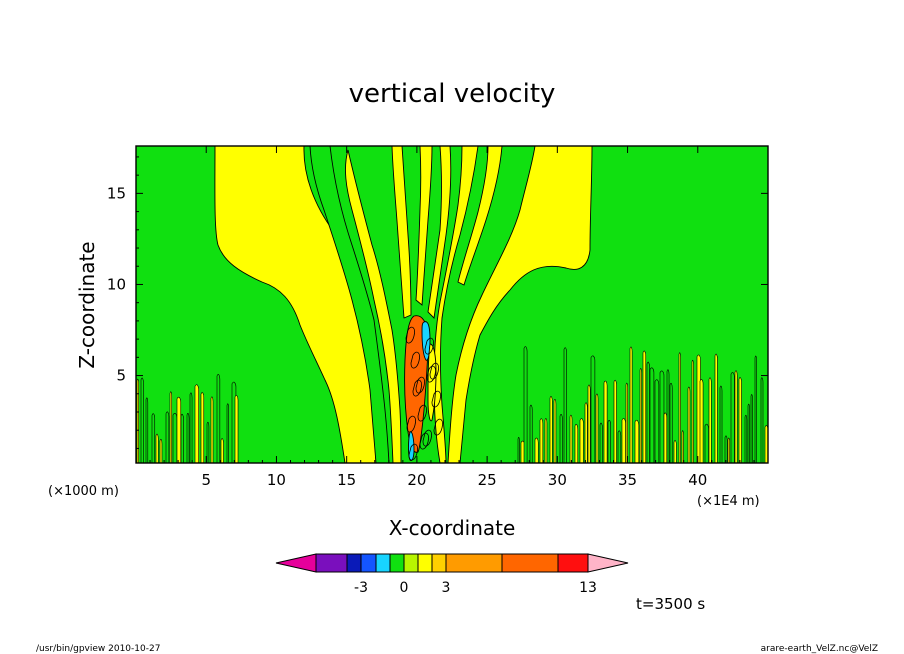 This screenshot has width=904, height=654. Describe the element at coordinates (480, 215) in the screenshot. I see `inner-yellow-strand-far-right` at that location.